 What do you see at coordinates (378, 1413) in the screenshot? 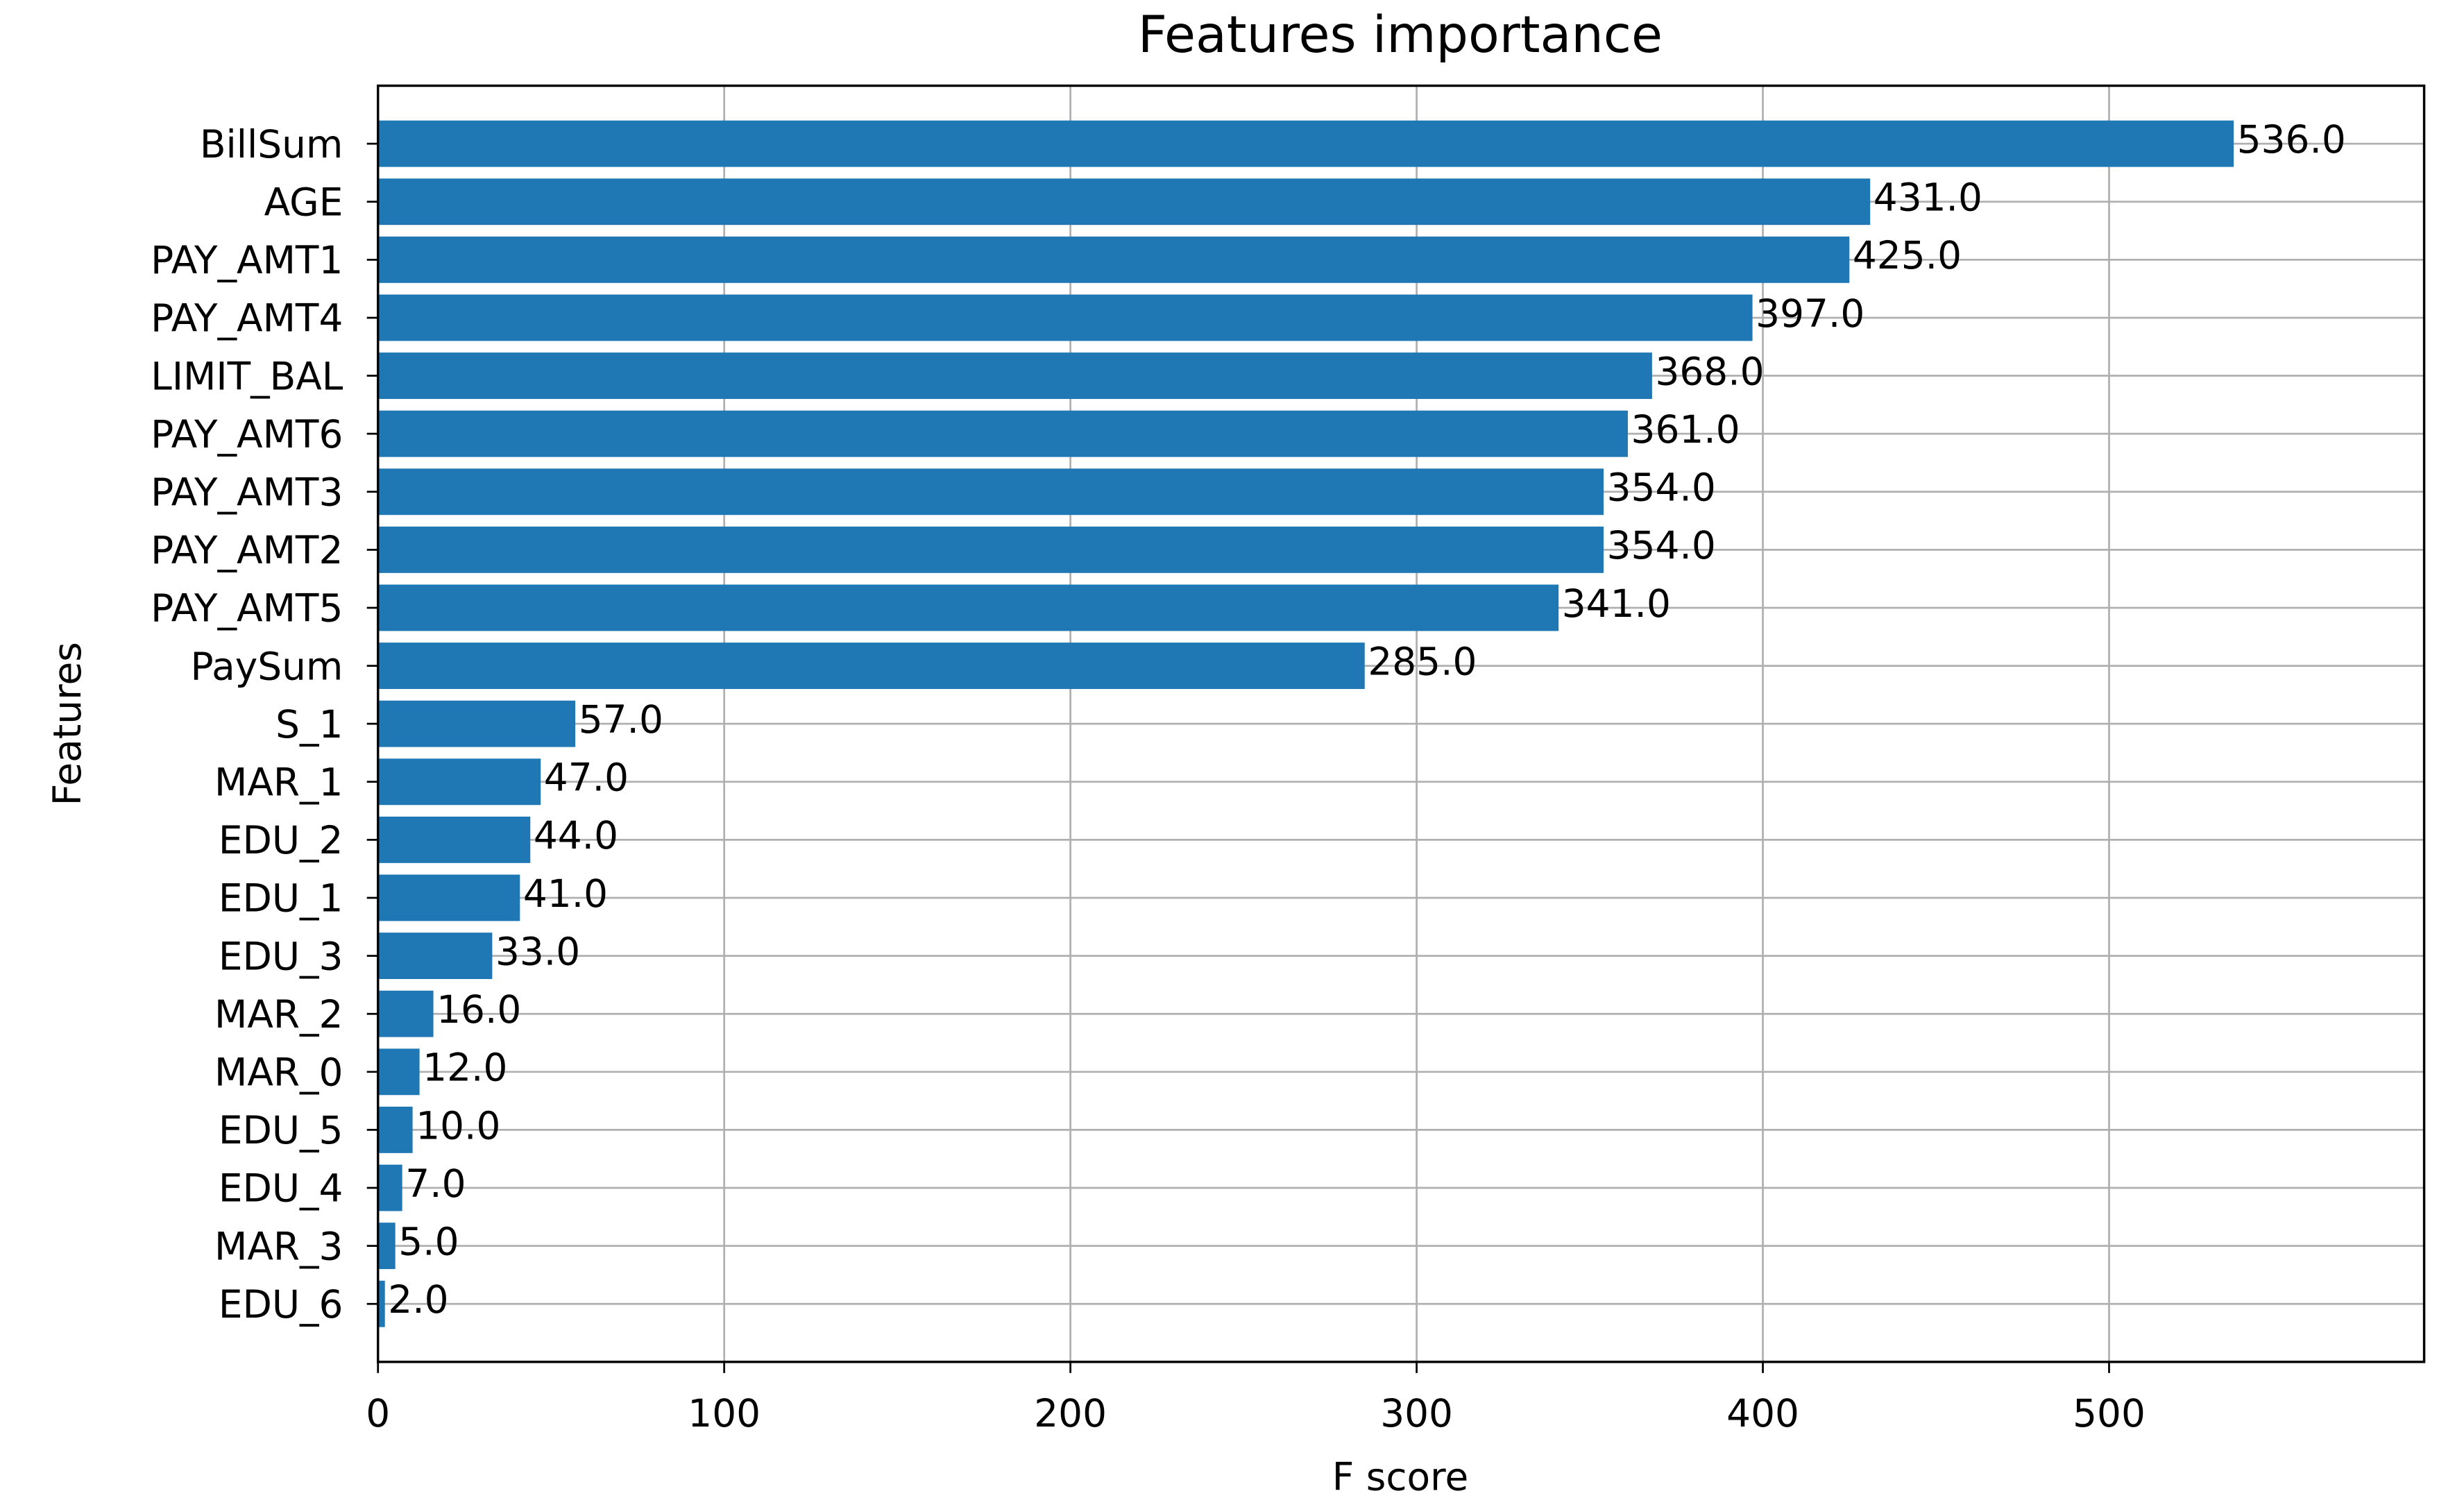
I see `x-tick-label: 0` at bounding box center [378, 1413].